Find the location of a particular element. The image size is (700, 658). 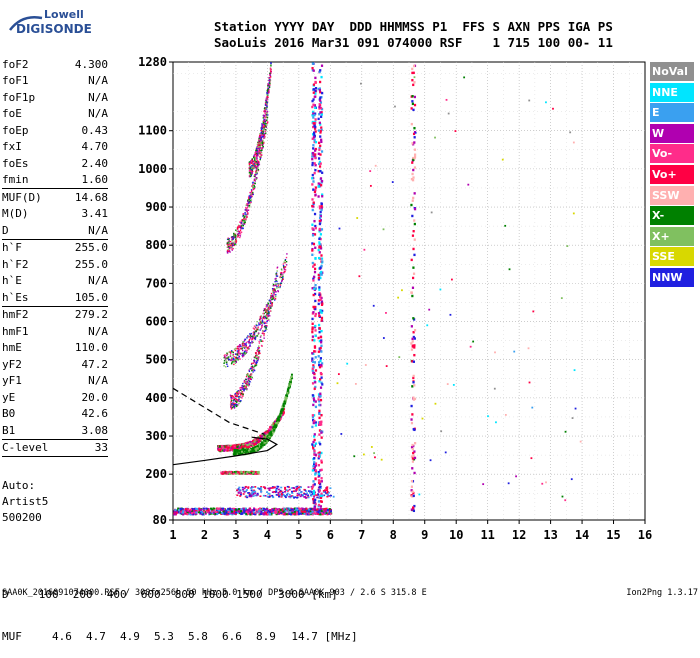

x-tick-label: 13 is located at coordinates (550, 535).